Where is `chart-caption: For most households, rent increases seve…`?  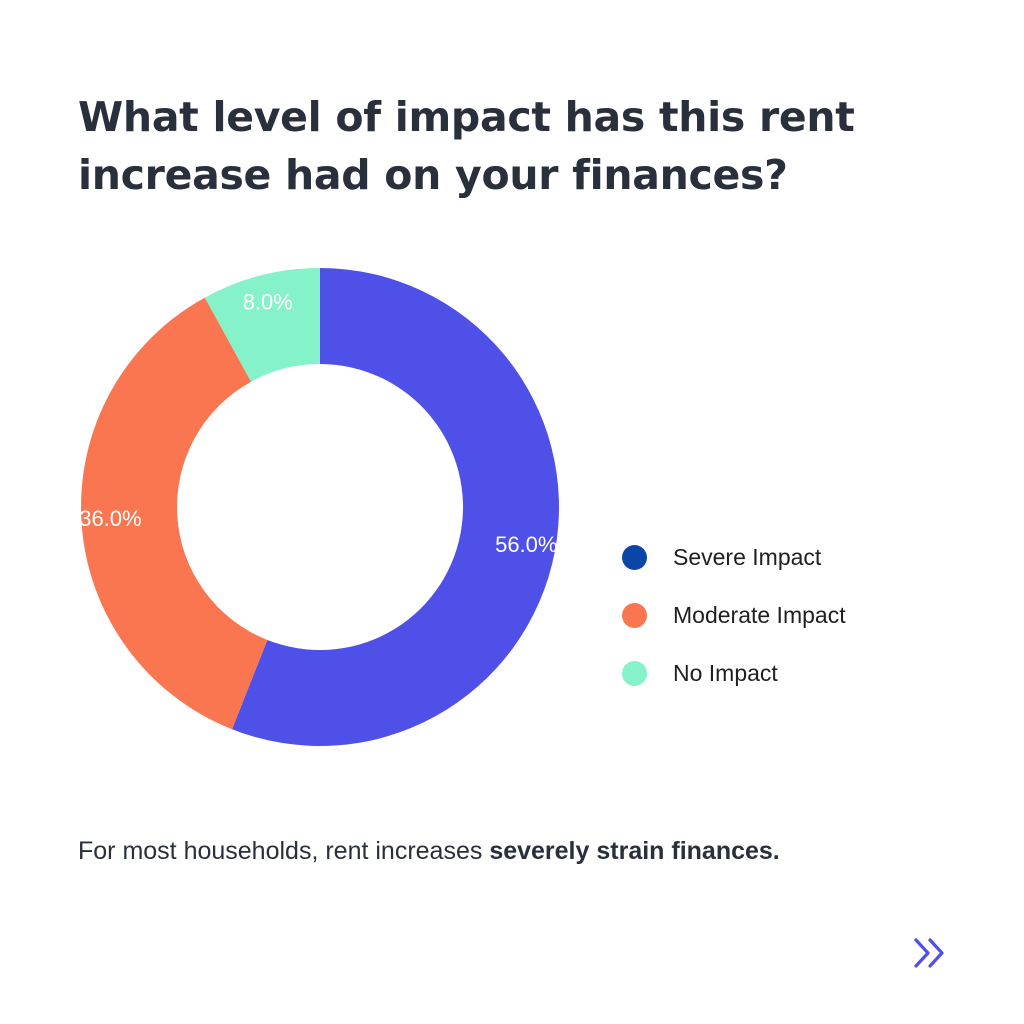
chart-caption: For most households, rent increases seve… is located at coordinates (429, 851).